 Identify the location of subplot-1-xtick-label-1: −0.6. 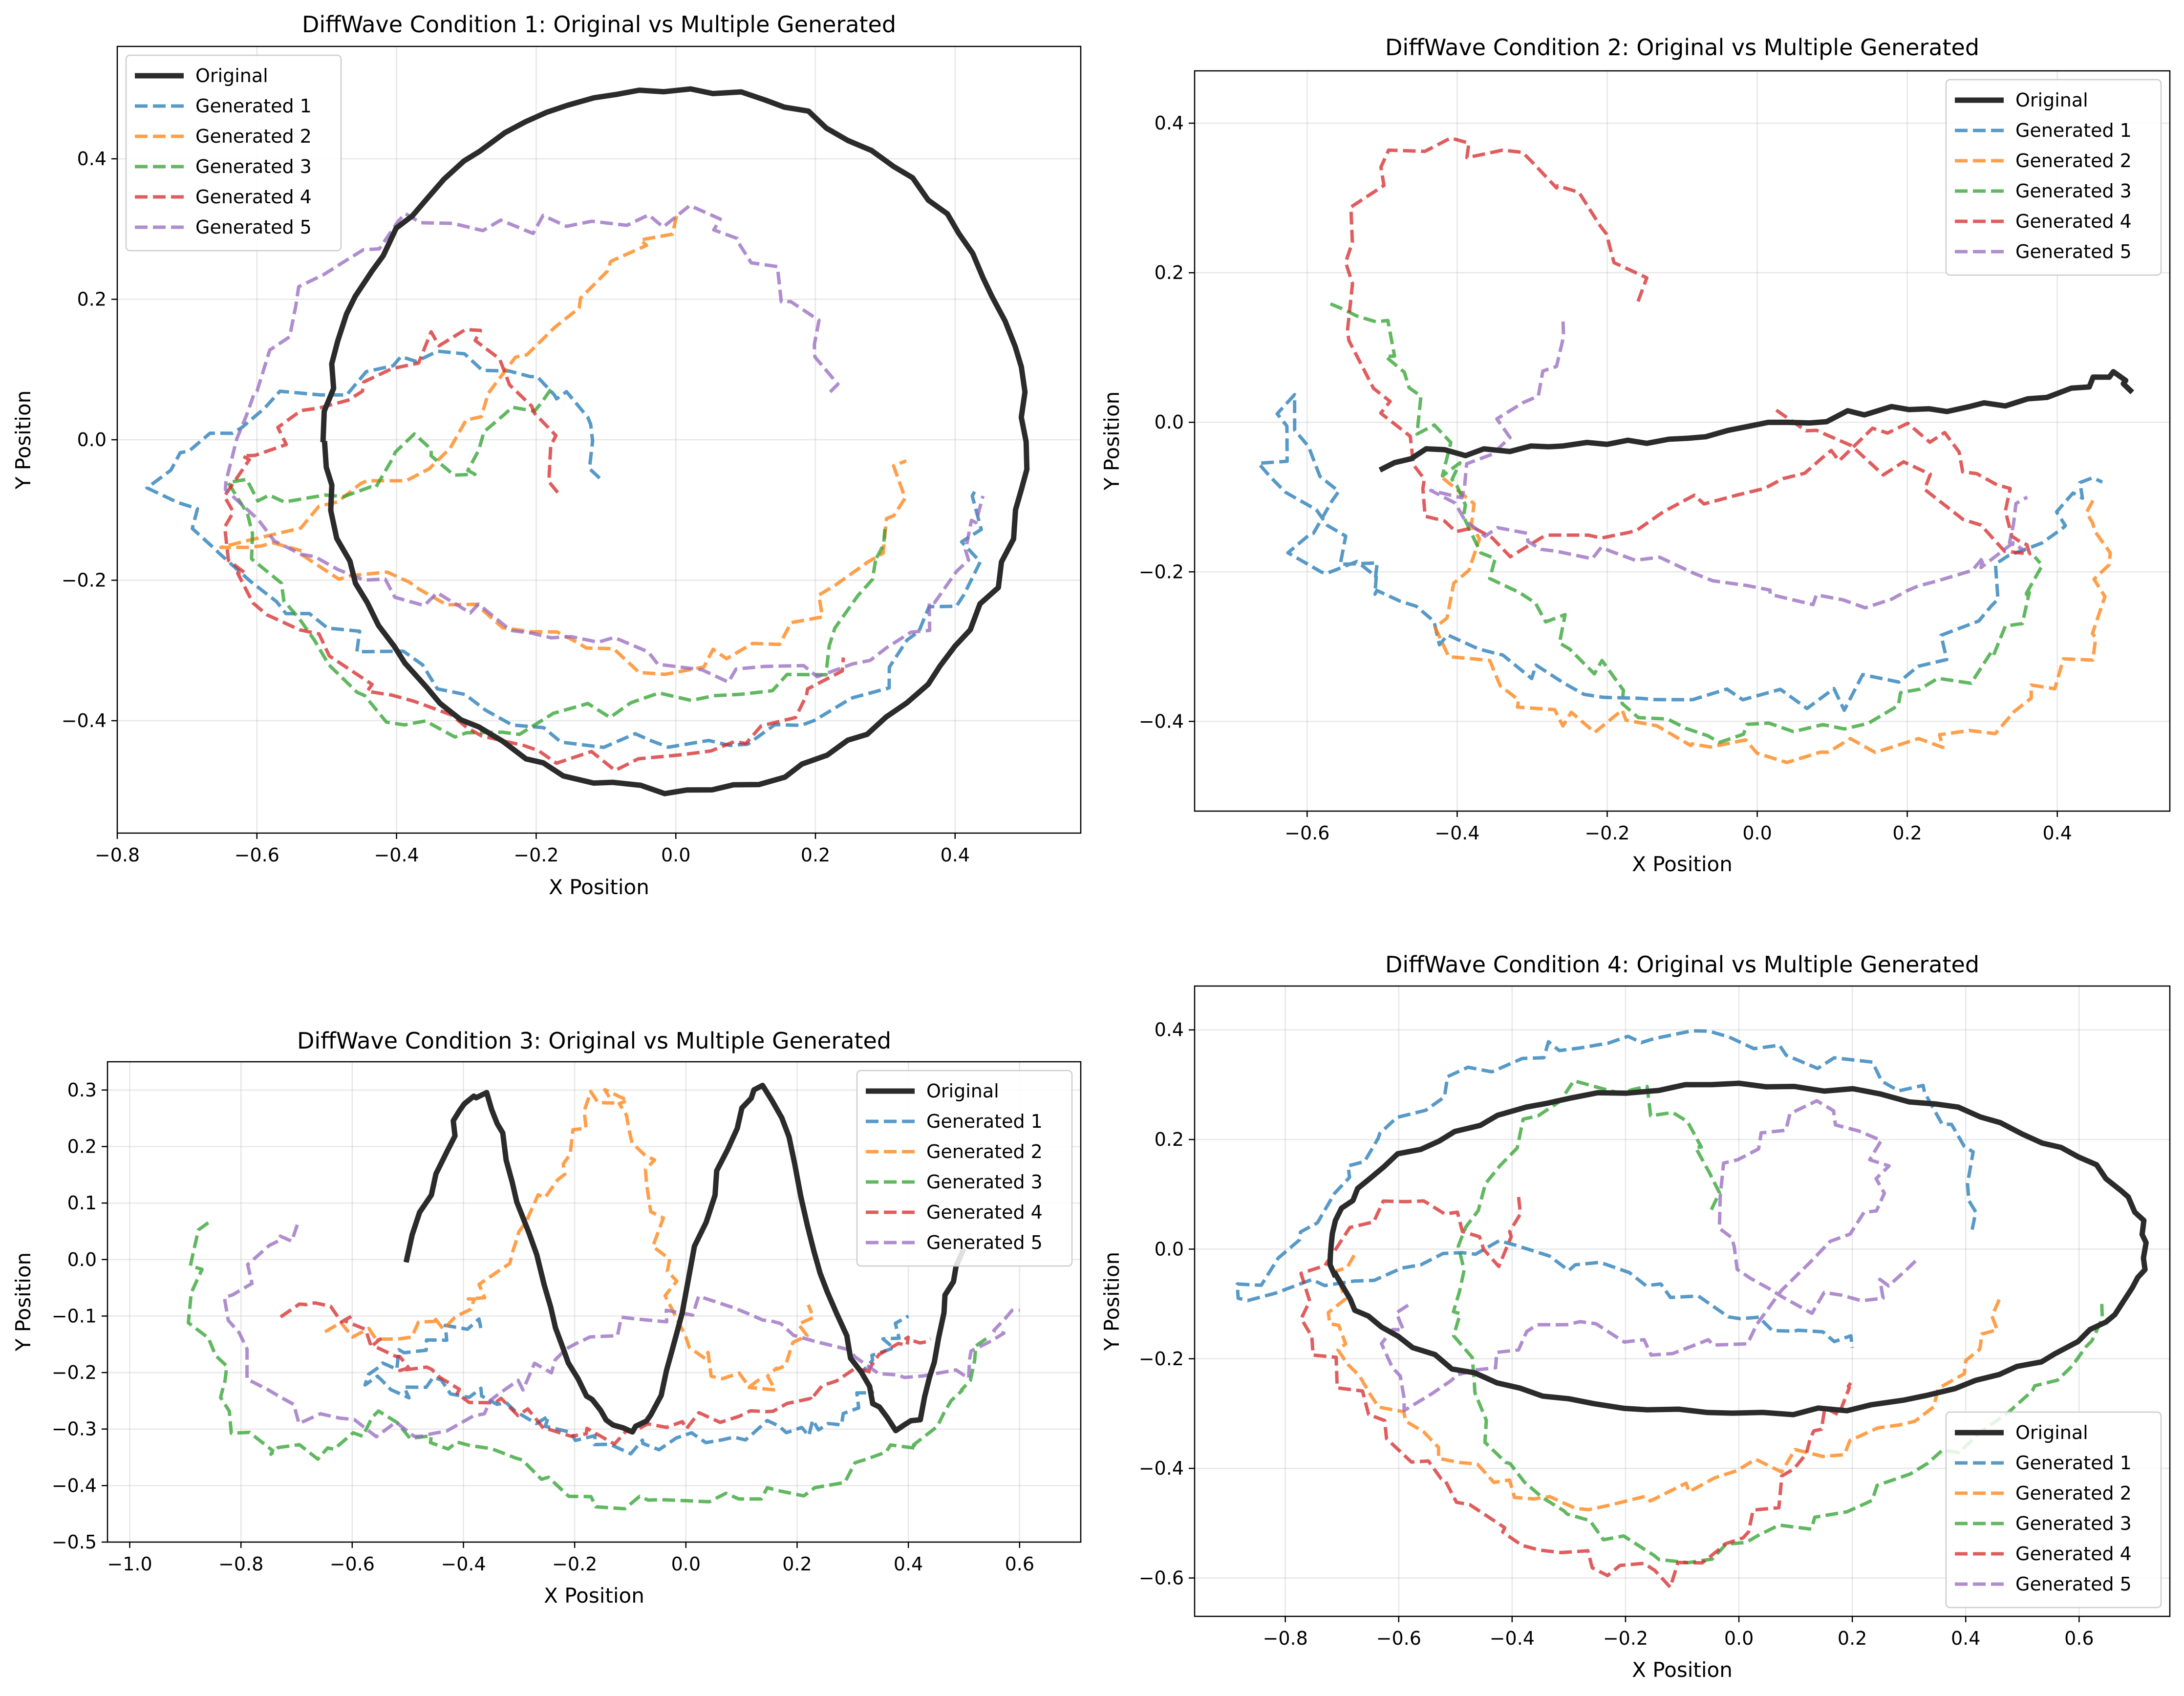
(257, 855).